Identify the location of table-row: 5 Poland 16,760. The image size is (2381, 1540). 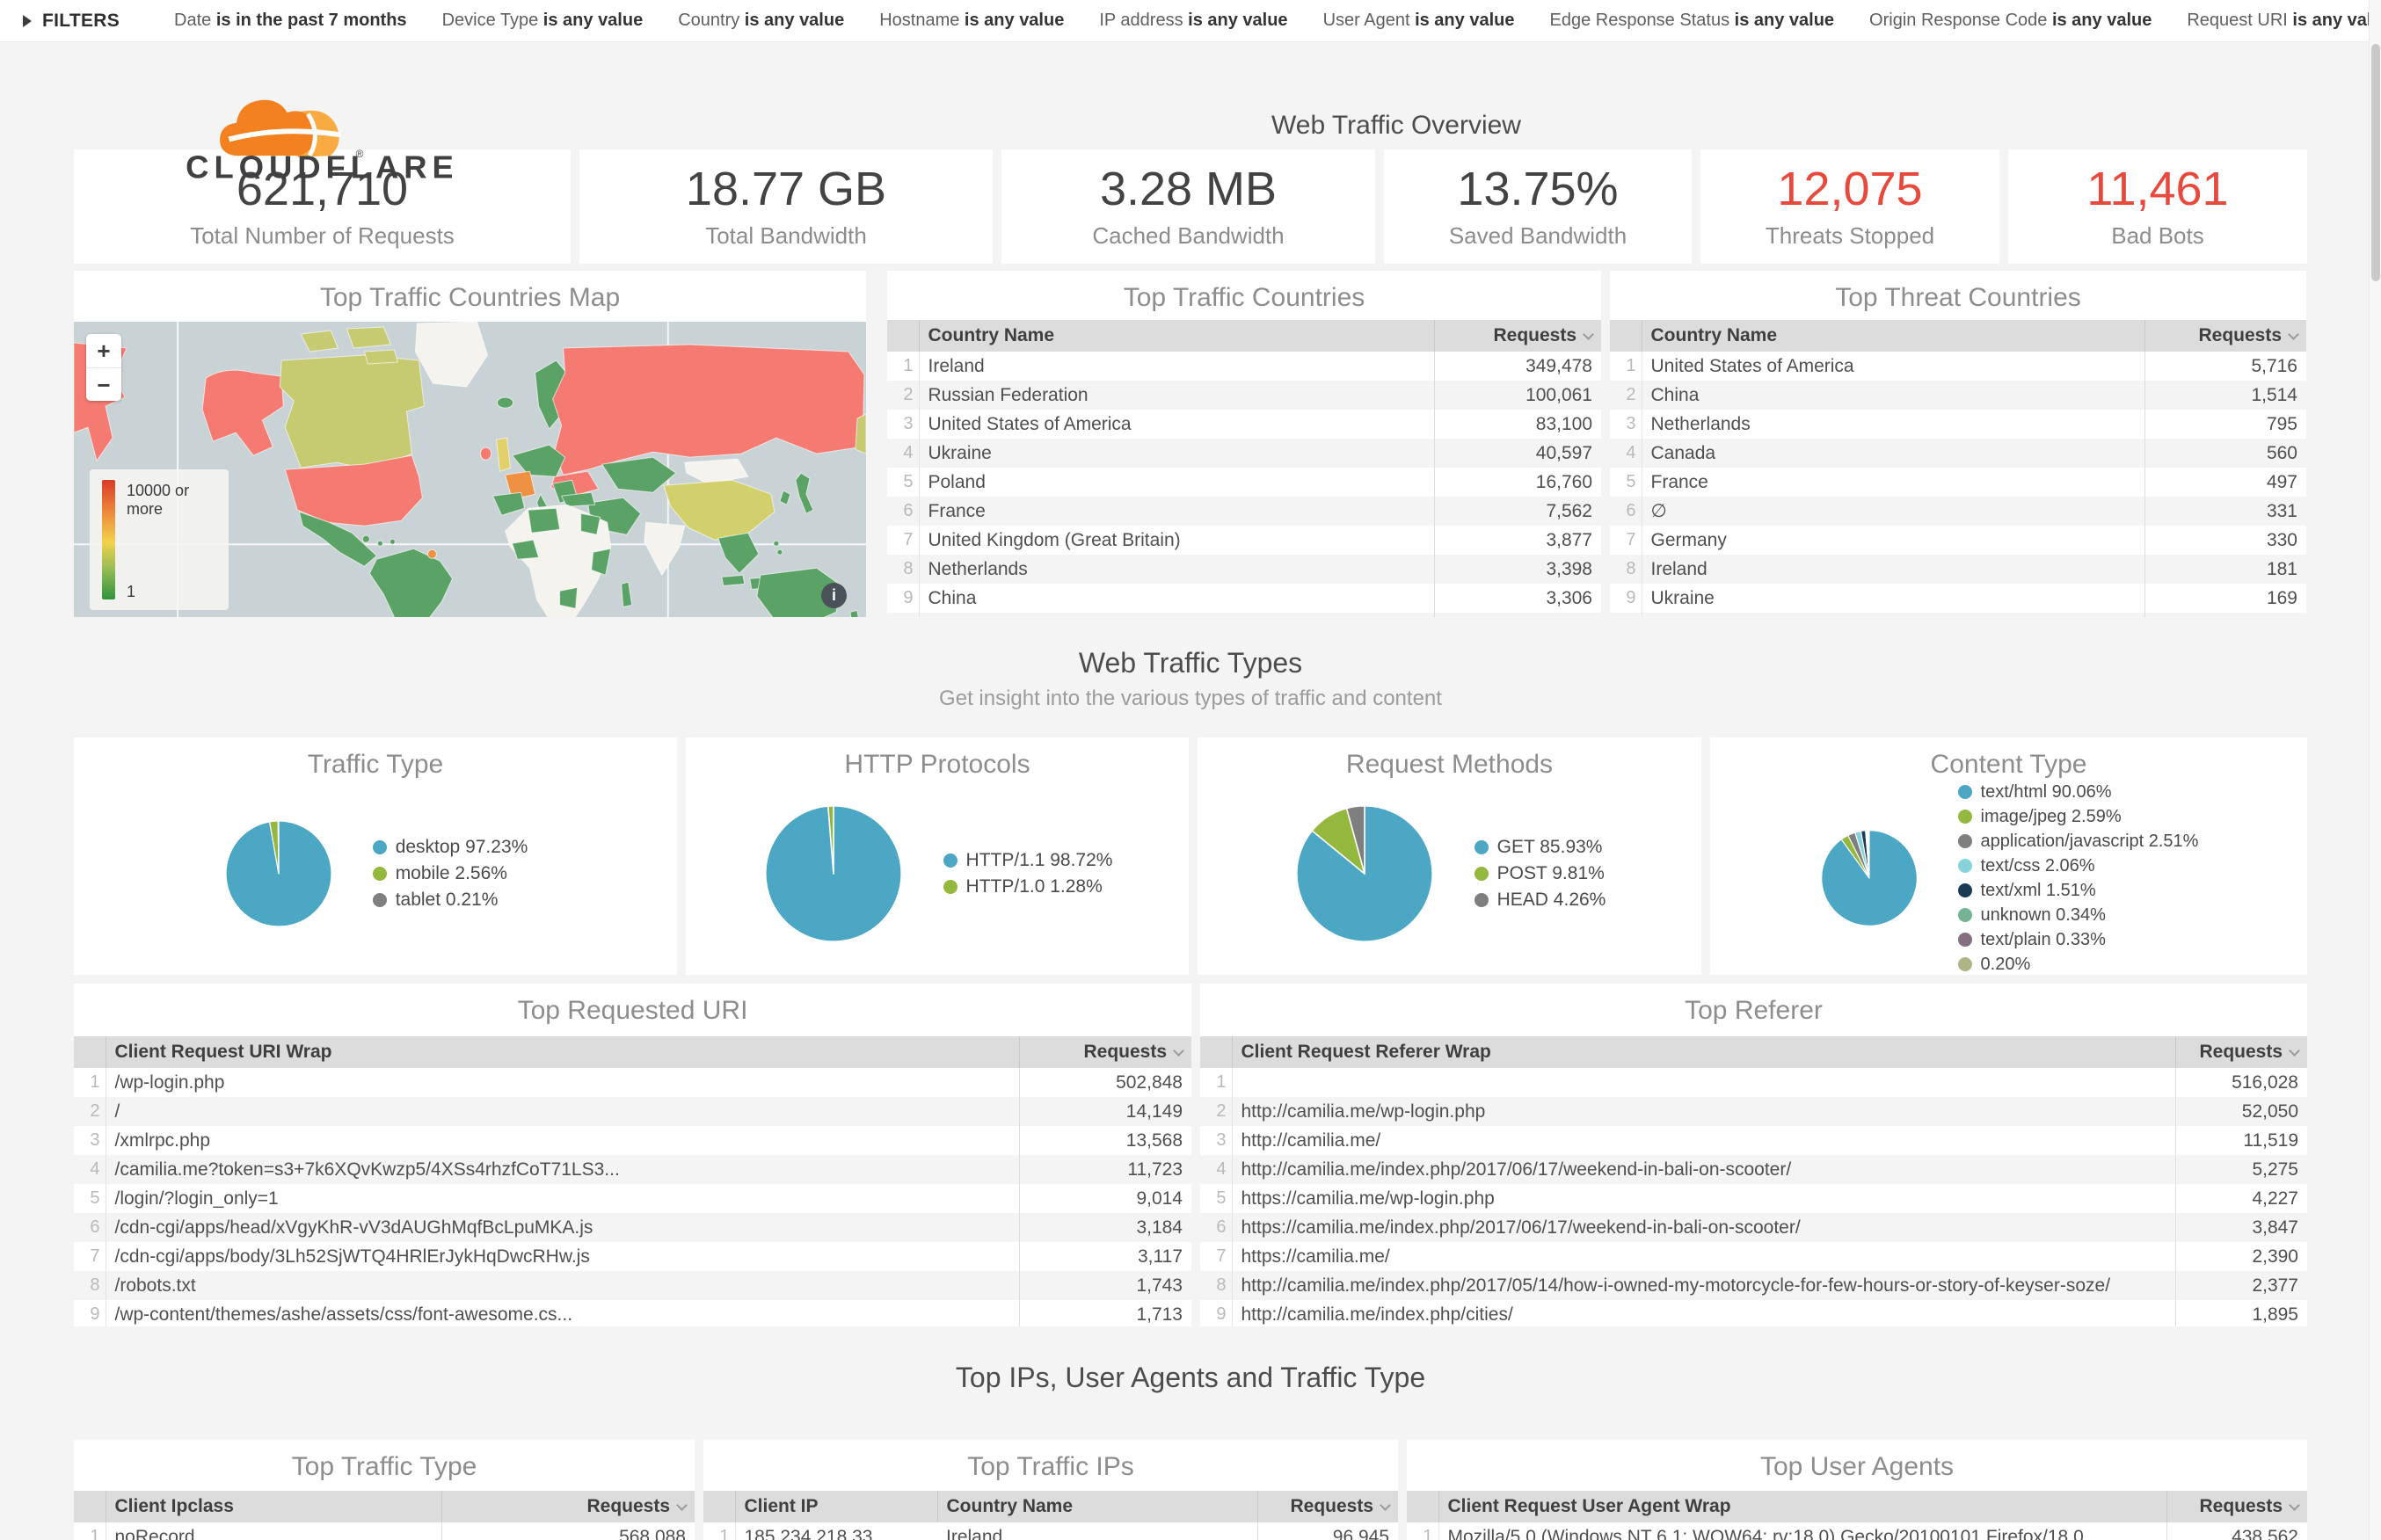
(1244, 482).